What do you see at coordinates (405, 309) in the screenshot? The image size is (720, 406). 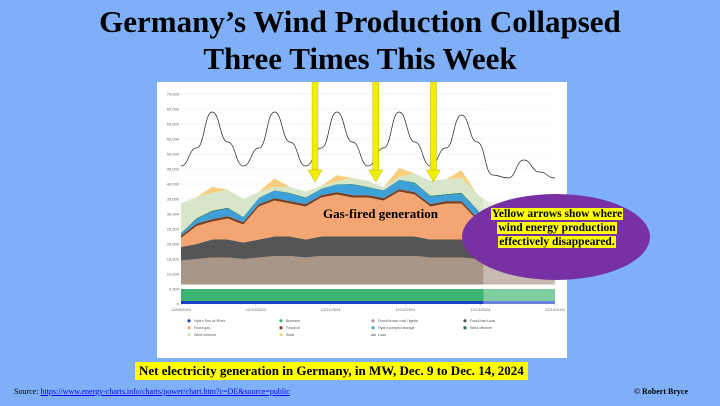 I see `x-tick-label: 12/12/2024` at bounding box center [405, 309].